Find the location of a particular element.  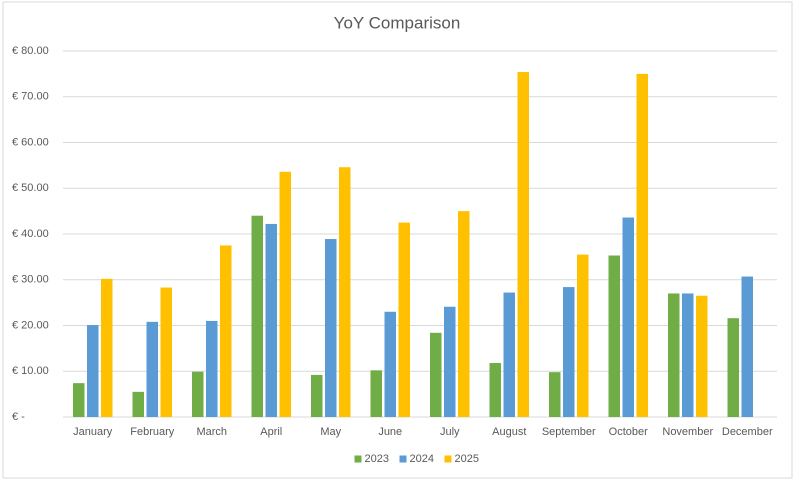

legend-label: 2025 is located at coordinates (467, 459).